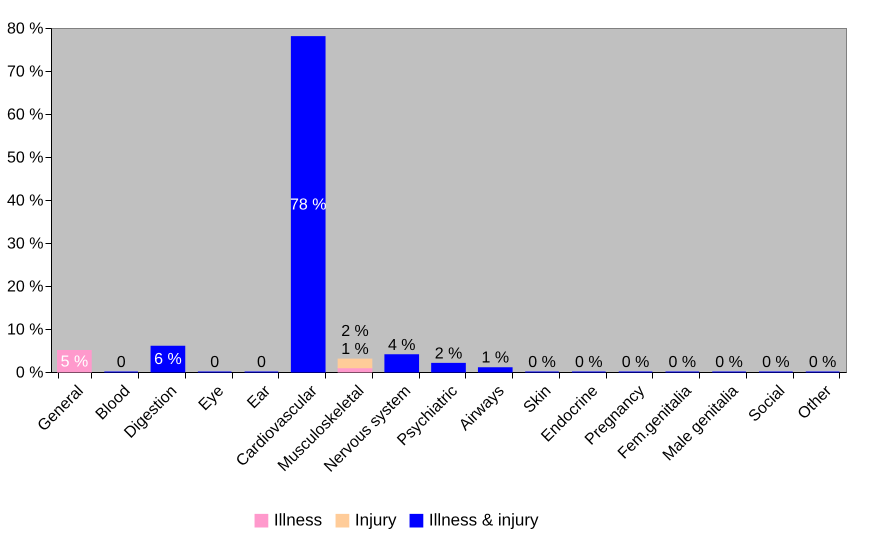  I want to click on y-tick-label: 20 %, so click(25, 287).